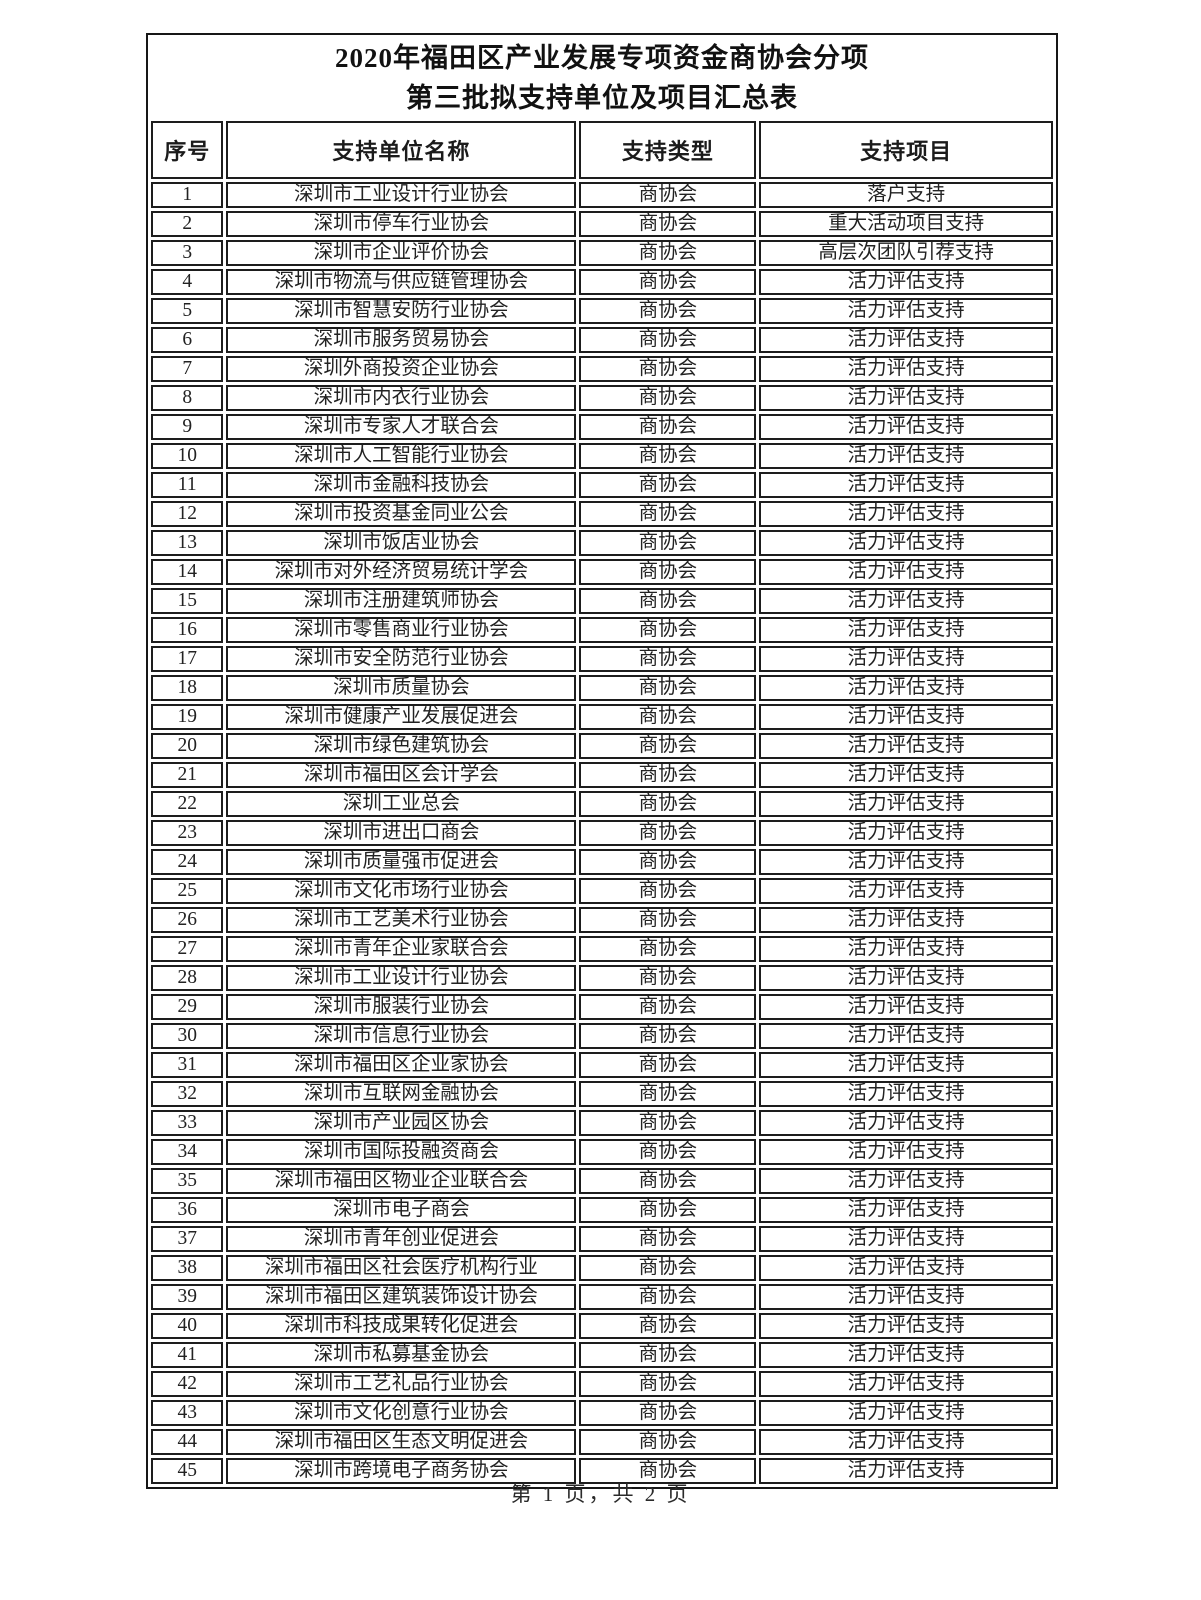 The image size is (1201, 1600). What do you see at coordinates (187, 456) in the screenshot?
I see `cell-seq: 10` at bounding box center [187, 456].